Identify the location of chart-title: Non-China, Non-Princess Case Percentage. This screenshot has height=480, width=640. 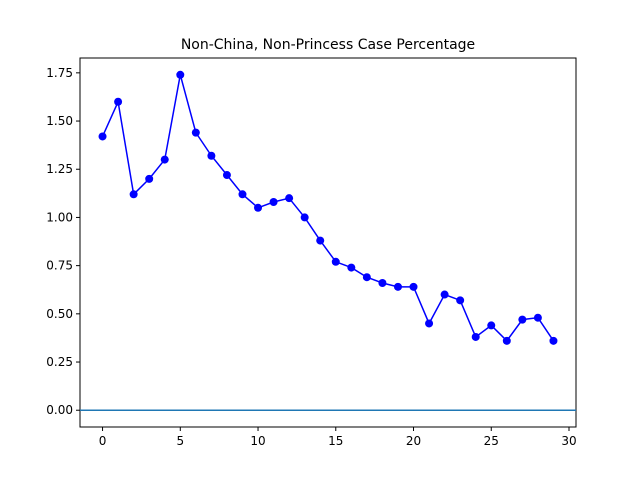
(328, 45).